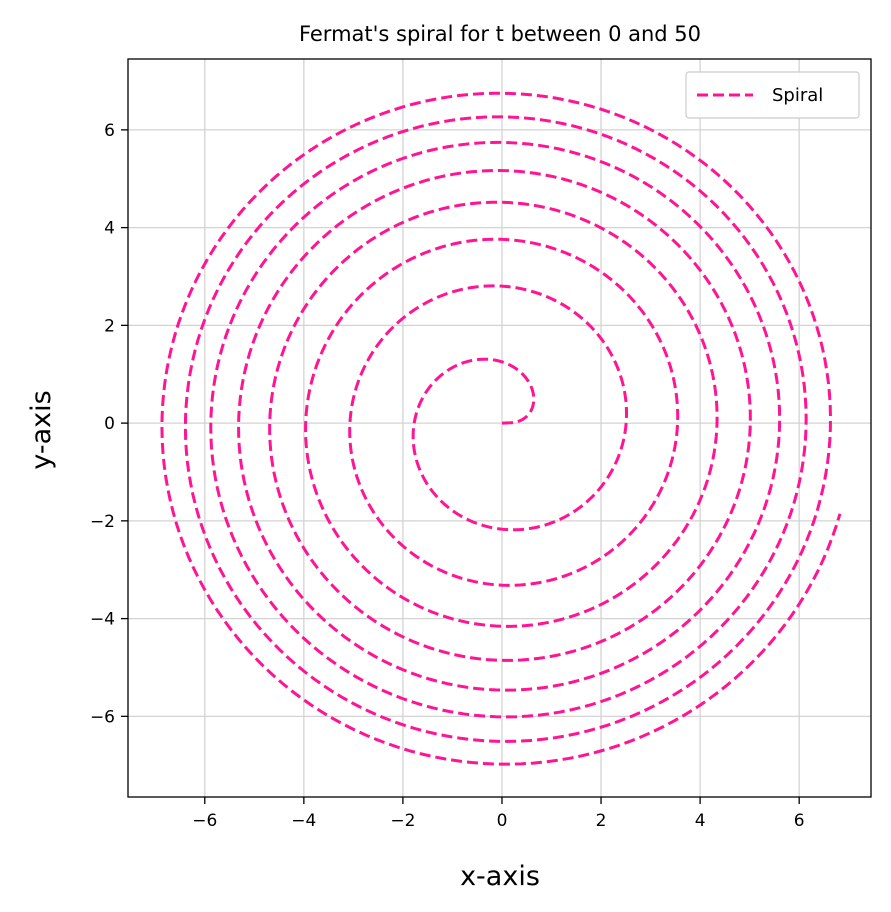  Describe the element at coordinates (500, 876) in the screenshot. I see `x-axis-label: x-axis` at that location.